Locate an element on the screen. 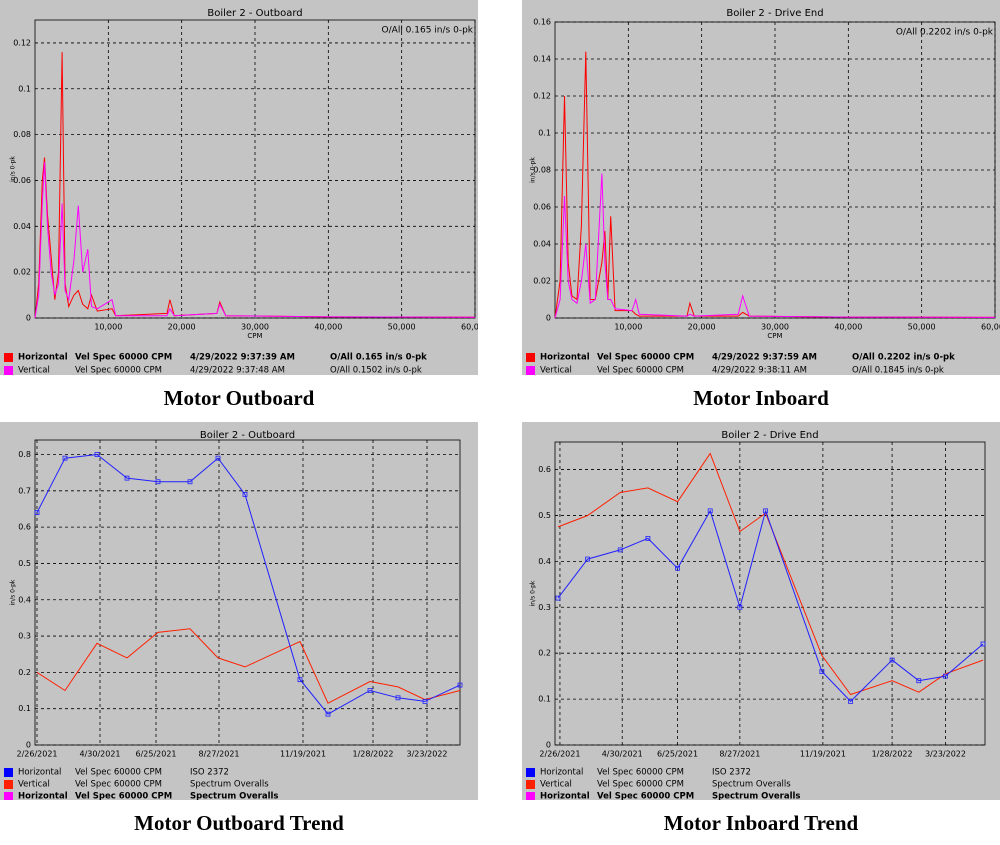 Image resolution: width=1000 pixels, height=845 pixels. x-tick-label: 3/23/2022 is located at coordinates (426, 754).